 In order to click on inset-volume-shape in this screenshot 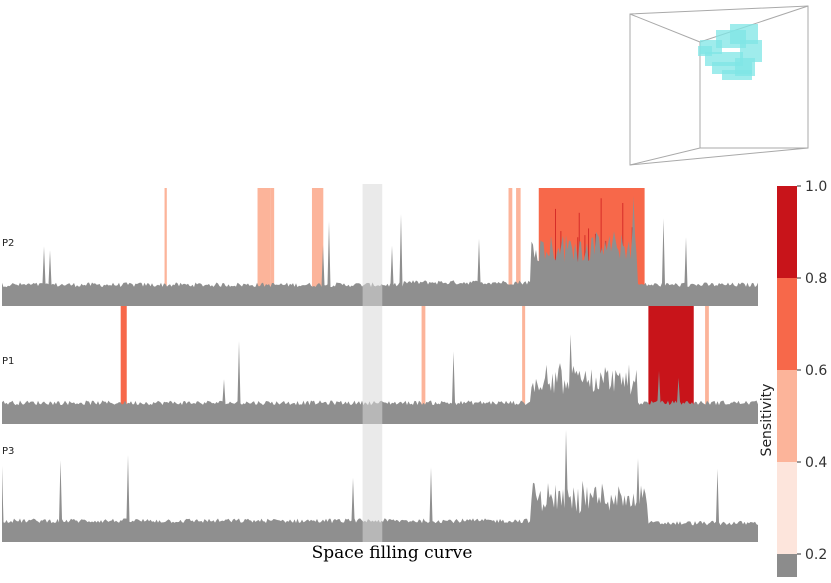, I will do `click(730, 52)`.